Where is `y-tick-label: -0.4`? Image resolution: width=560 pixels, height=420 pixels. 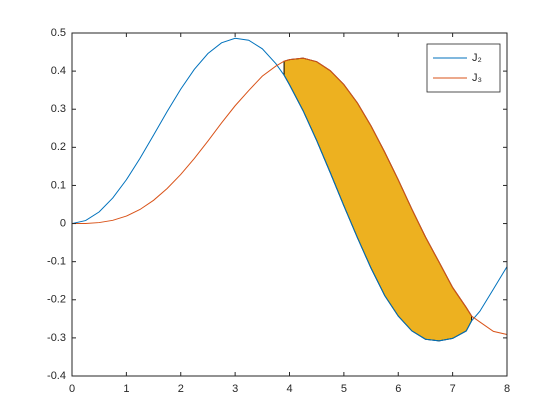 y-tick-label: -0.4 is located at coordinates (56, 376).